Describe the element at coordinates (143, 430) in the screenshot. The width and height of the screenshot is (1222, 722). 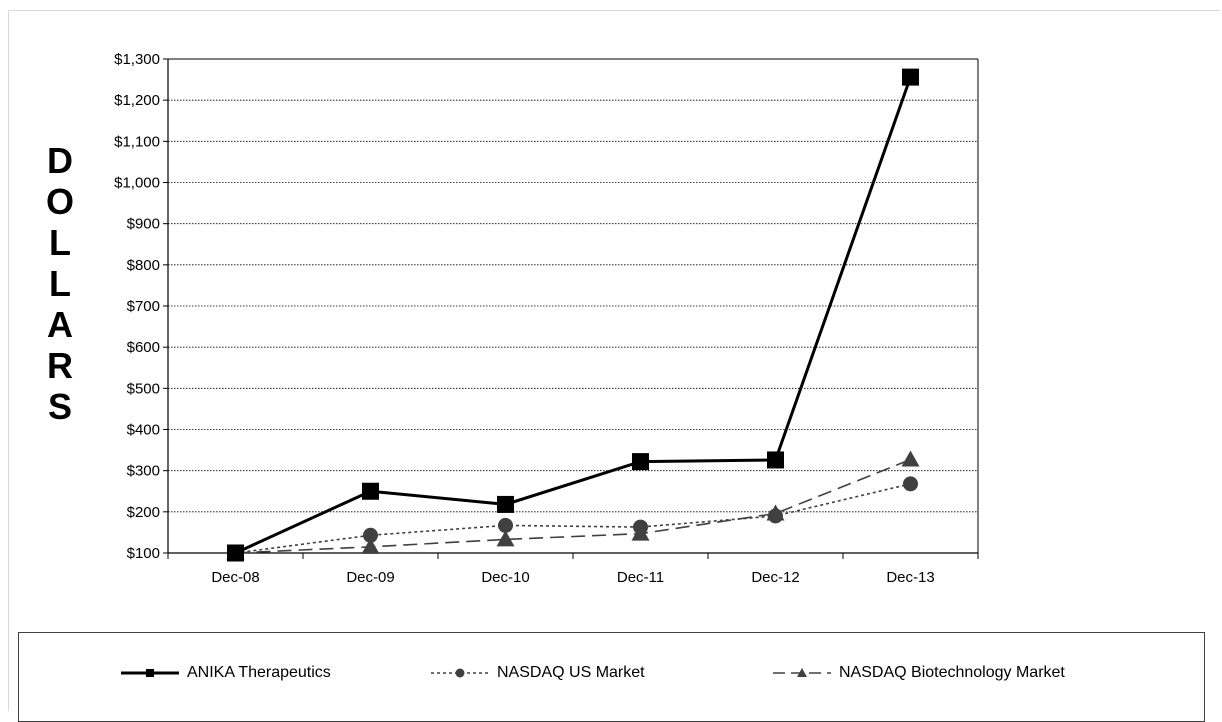
I see `y-tick-label: $400` at that location.